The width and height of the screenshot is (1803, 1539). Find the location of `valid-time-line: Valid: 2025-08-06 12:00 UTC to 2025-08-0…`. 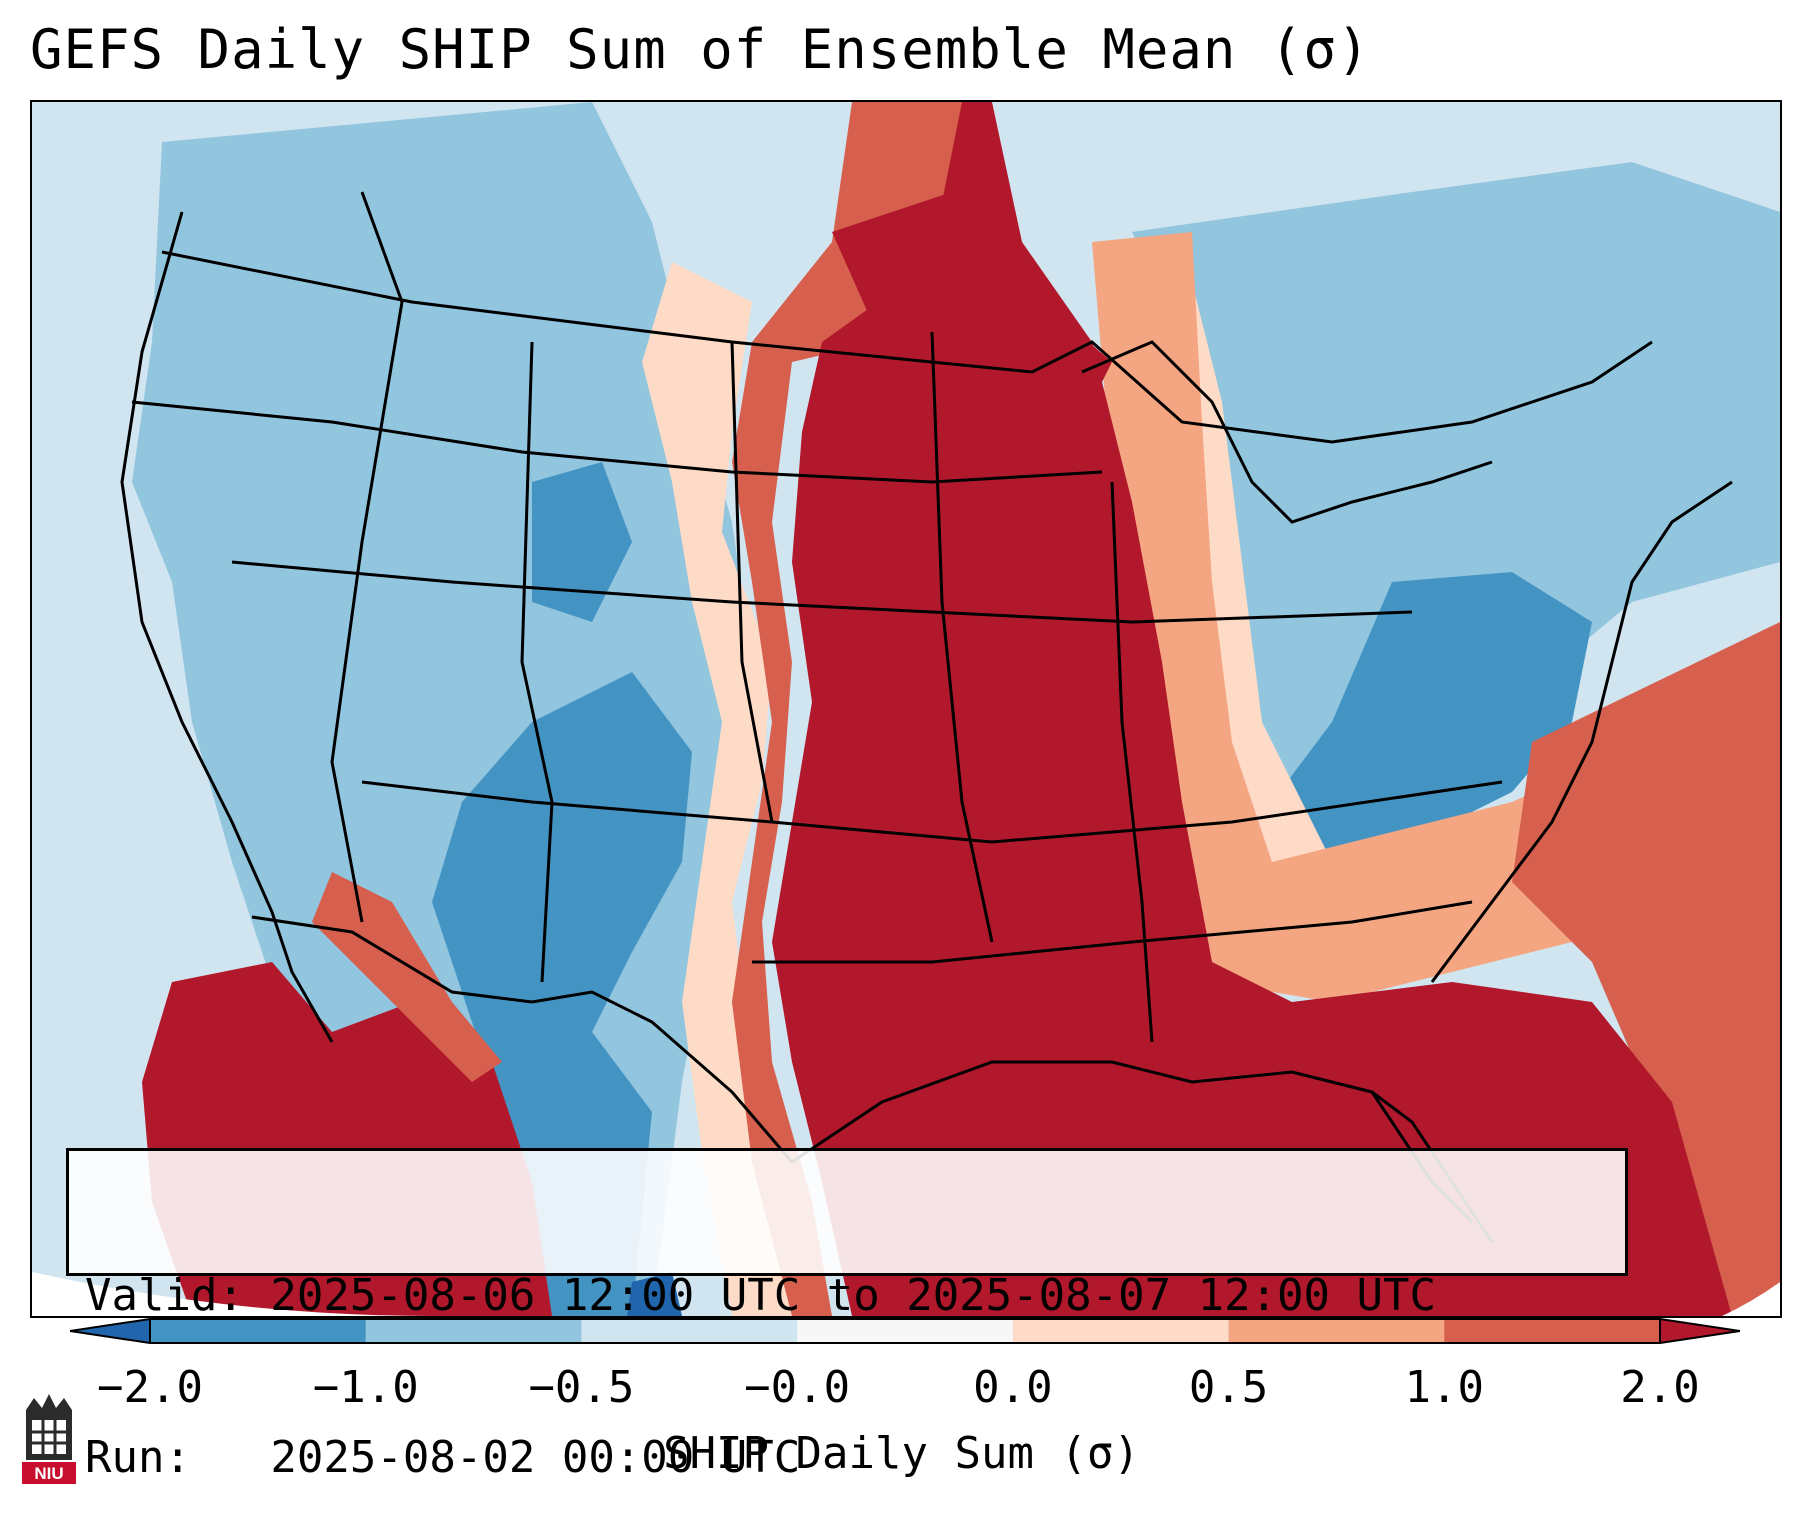

valid-time-line: Valid: 2025-08-06 12:00 UTC to 2025-08-0… is located at coordinates (761, 1295).